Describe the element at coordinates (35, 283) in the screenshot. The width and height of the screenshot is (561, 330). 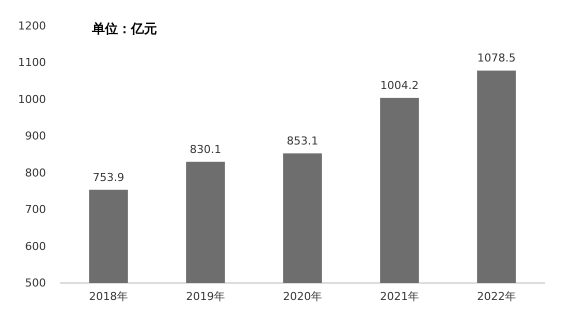
I see `y-tick-label: 500` at that location.